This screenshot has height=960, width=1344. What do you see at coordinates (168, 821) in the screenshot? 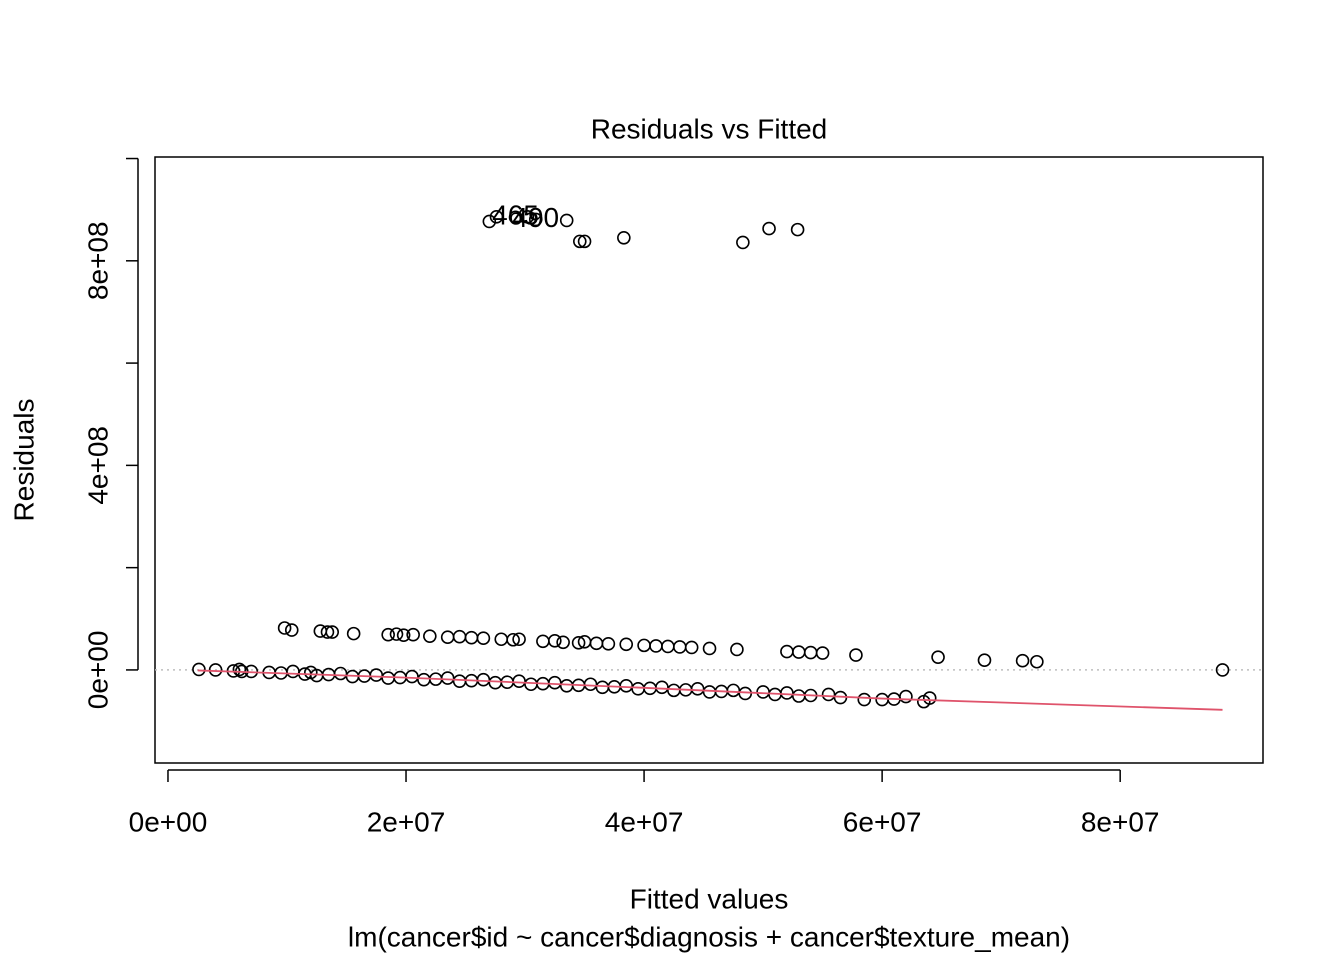
I see `x-tick-label: 0e+00` at bounding box center [168, 821].